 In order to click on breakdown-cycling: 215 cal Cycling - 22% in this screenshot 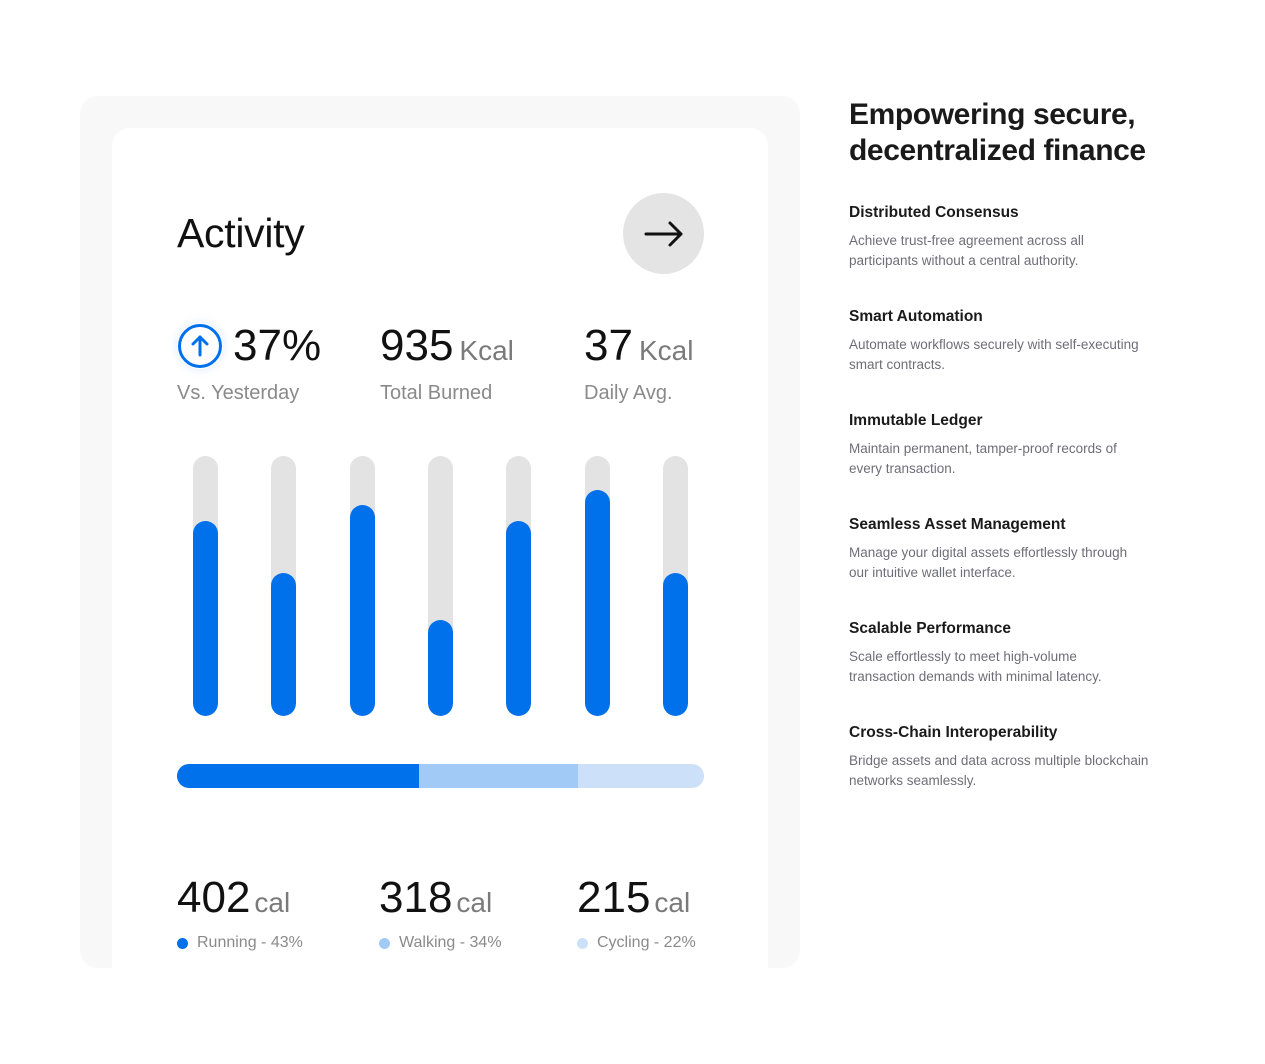, I will do `click(636, 912)`.